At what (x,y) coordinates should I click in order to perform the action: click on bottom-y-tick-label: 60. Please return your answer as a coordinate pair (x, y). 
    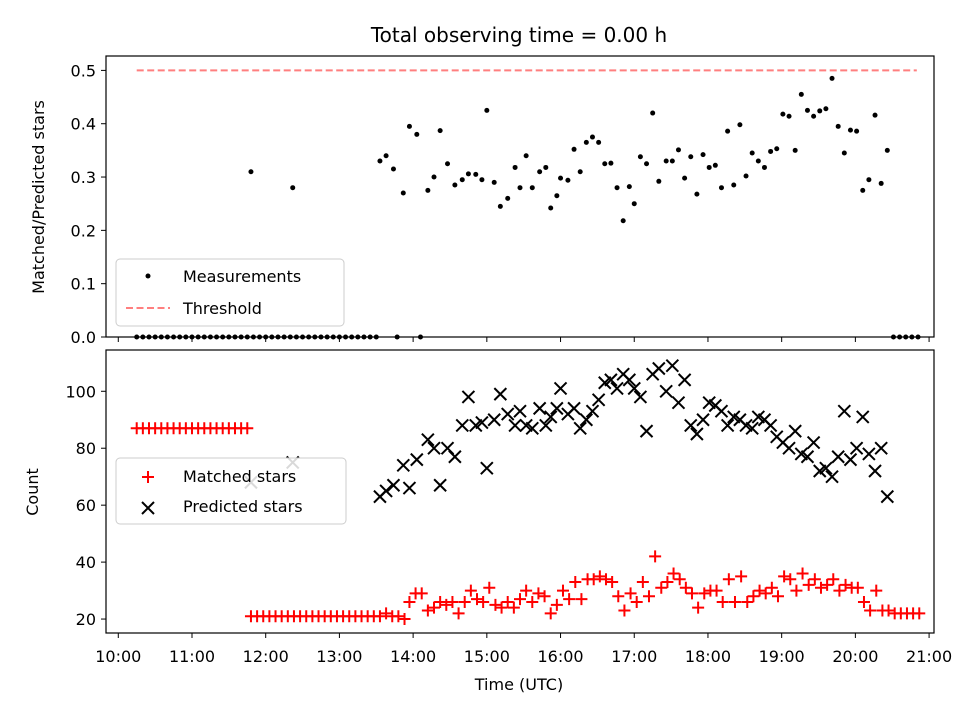
    Looking at the image, I should click on (86, 505).